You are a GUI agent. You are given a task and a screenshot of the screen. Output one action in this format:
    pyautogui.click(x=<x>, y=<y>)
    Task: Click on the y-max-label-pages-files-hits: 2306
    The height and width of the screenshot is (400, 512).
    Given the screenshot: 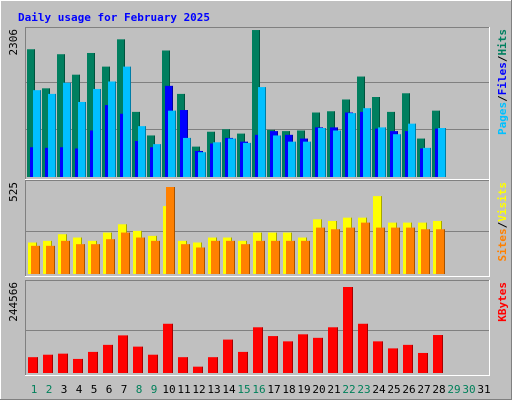 What is the action you would take?
    pyautogui.click(x=13, y=42)
    